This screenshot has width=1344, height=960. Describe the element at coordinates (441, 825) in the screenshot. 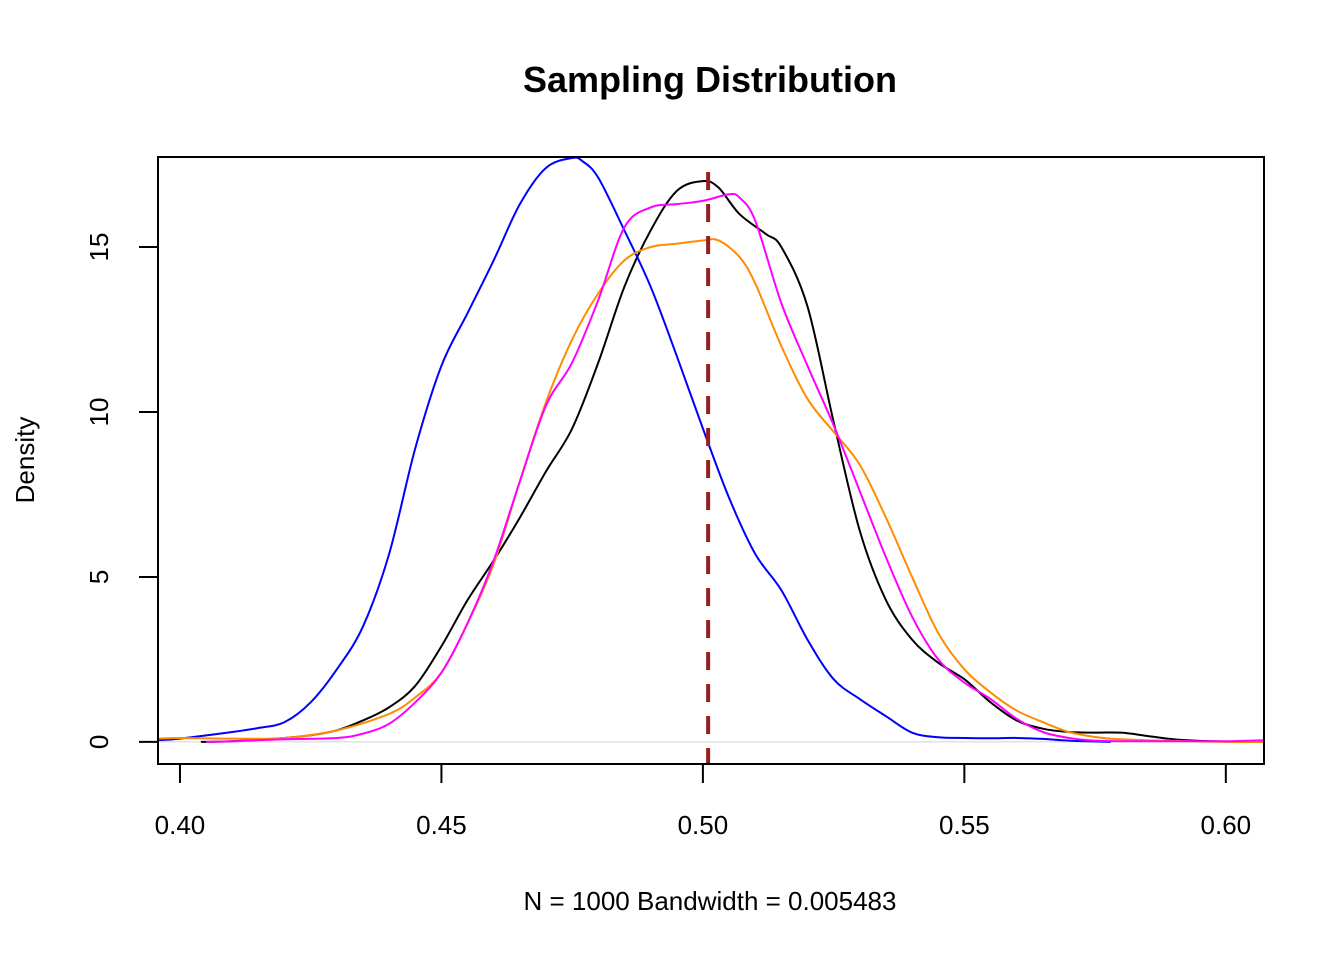

I see `x-tick-label: 0.45` at that location.